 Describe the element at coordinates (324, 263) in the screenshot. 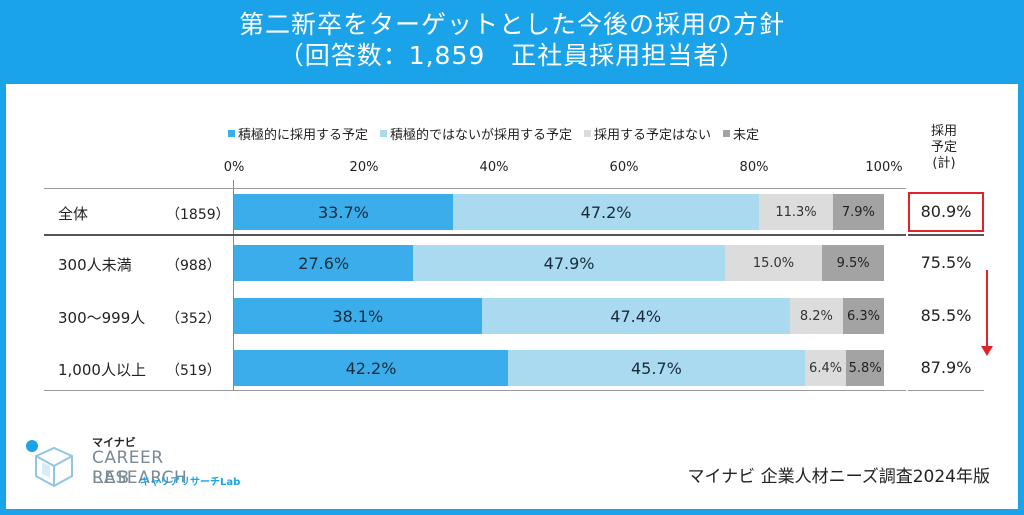

I see `bar-segment: 27.6%` at that location.